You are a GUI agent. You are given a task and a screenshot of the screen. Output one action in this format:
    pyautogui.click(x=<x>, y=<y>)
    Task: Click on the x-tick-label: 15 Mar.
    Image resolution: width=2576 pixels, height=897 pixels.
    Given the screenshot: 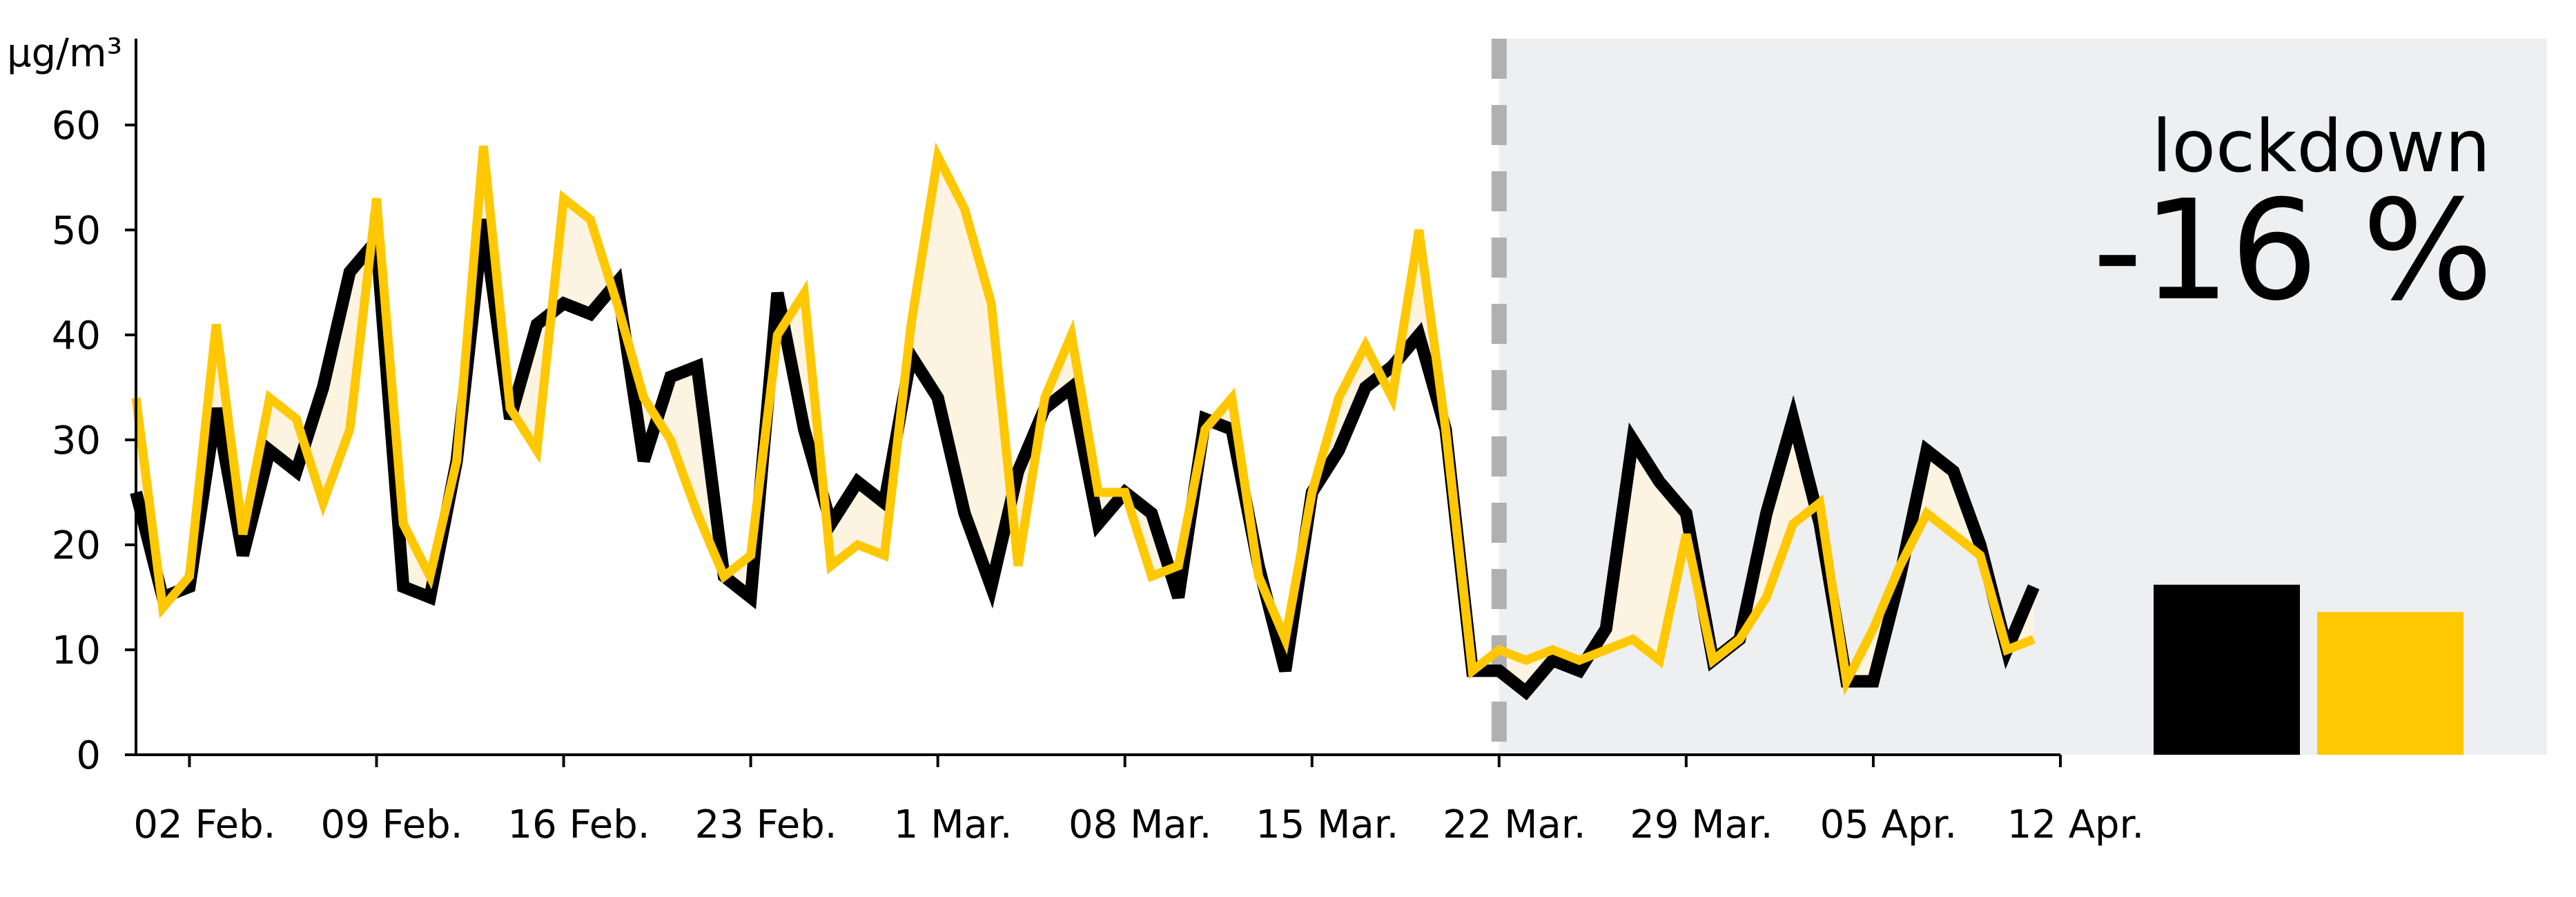 What is the action you would take?
    pyautogui.click(x=1327, y=824)
    